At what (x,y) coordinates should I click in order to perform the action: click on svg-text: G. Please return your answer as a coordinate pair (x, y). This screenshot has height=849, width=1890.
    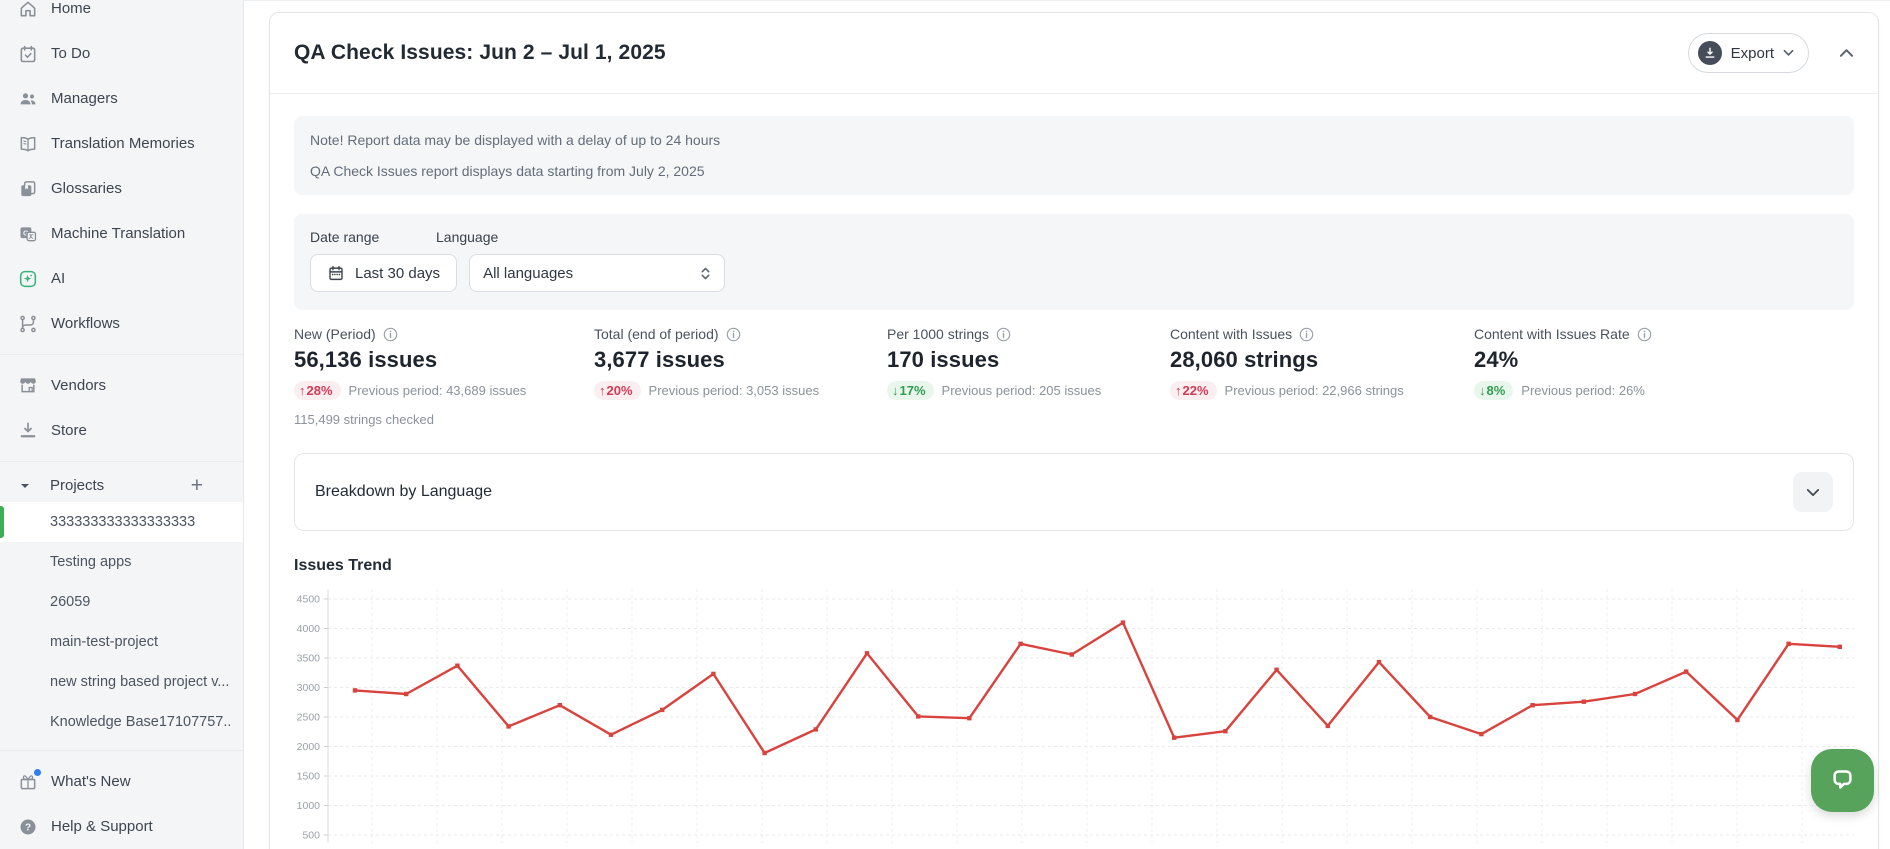
    Looking at the image, I should click on (26, 232).